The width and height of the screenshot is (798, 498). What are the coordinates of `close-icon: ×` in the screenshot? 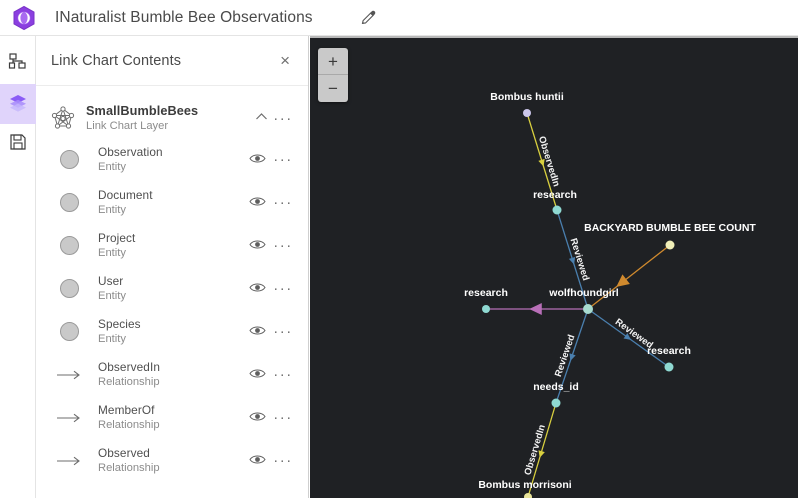 It's located at (285, 60).